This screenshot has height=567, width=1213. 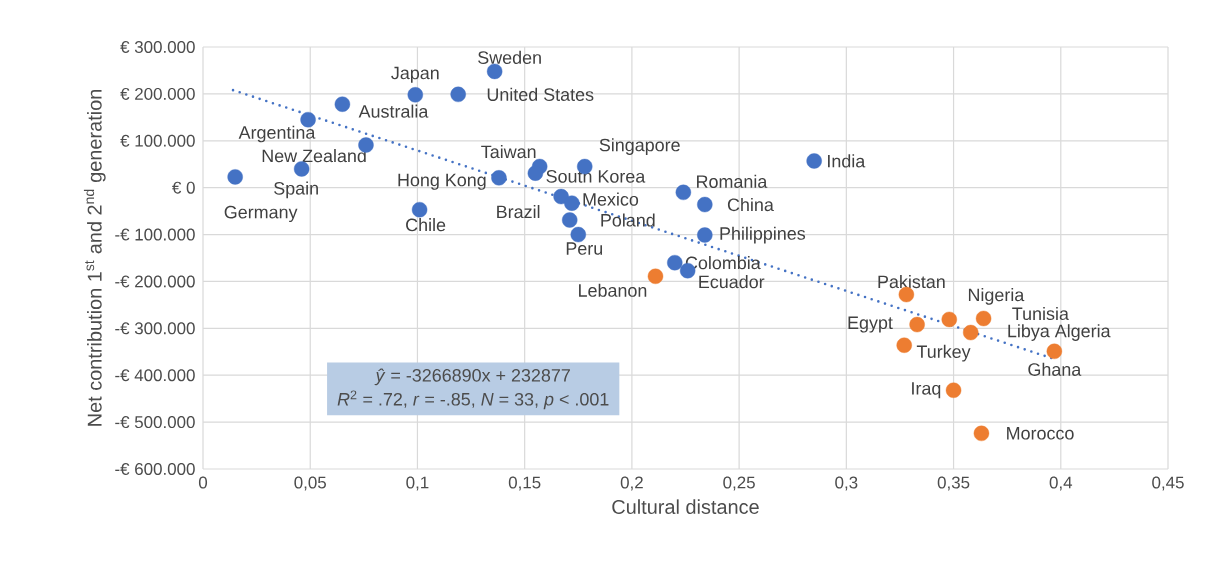 What do you see at coordinates (155, 328) in the screenshot?
I see `y-tick-label: -€ 300.000` at bounding box center [155, 328].